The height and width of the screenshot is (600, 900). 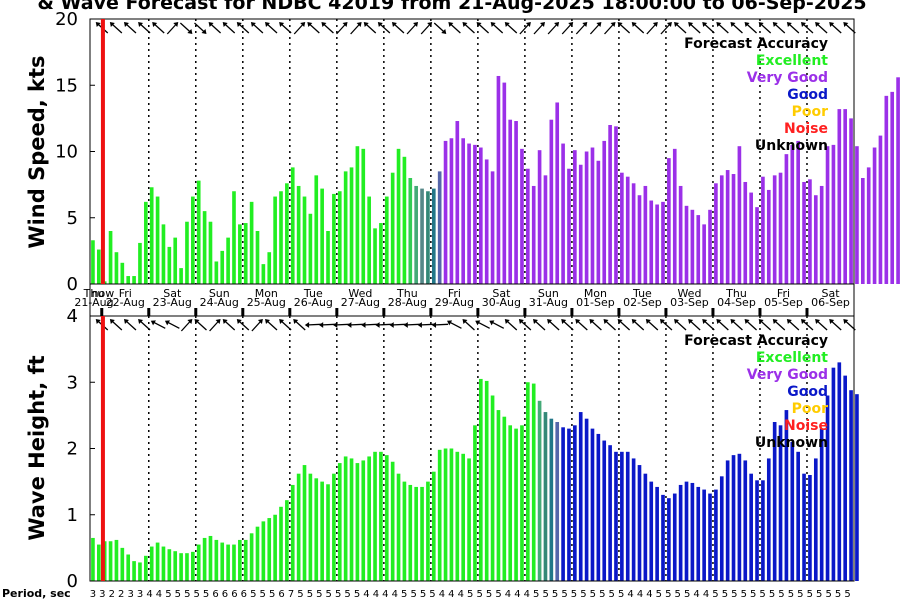 I want to click on period-value: 6, so click(x=225, y=594).